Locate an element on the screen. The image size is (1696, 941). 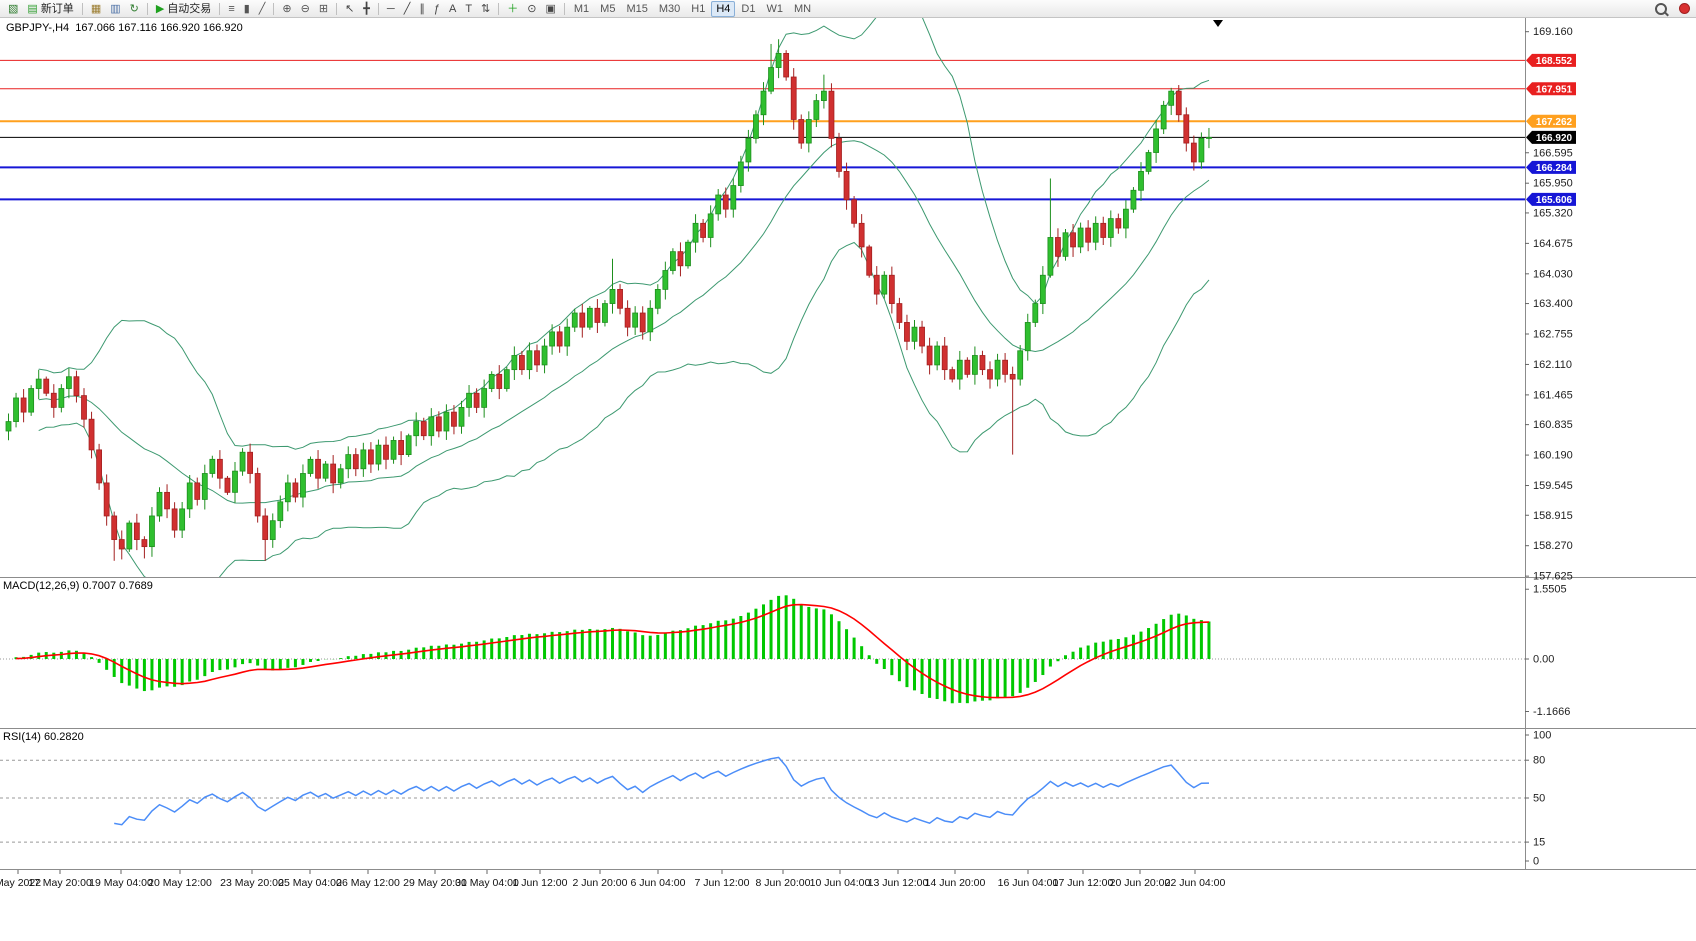
timeframe-m15-button: M15 is located at coordinates (636, 9).